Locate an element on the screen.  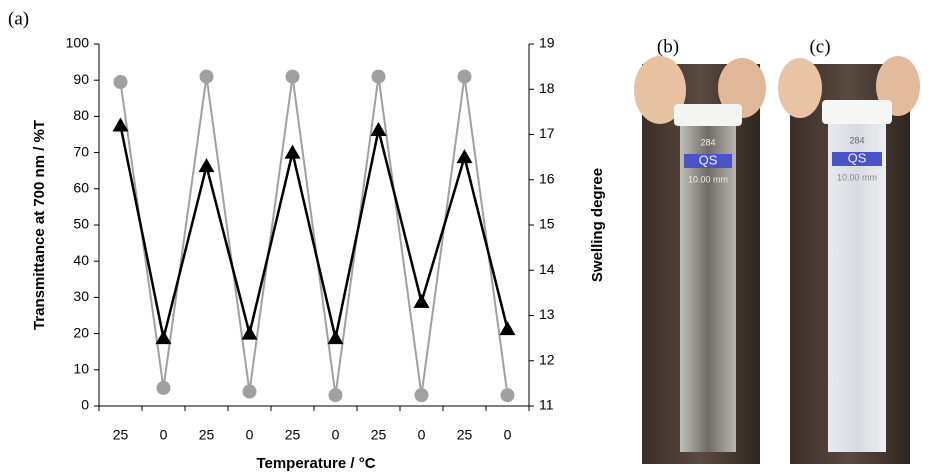
y-tick-label: 80 is located at coordinates (81, 115).